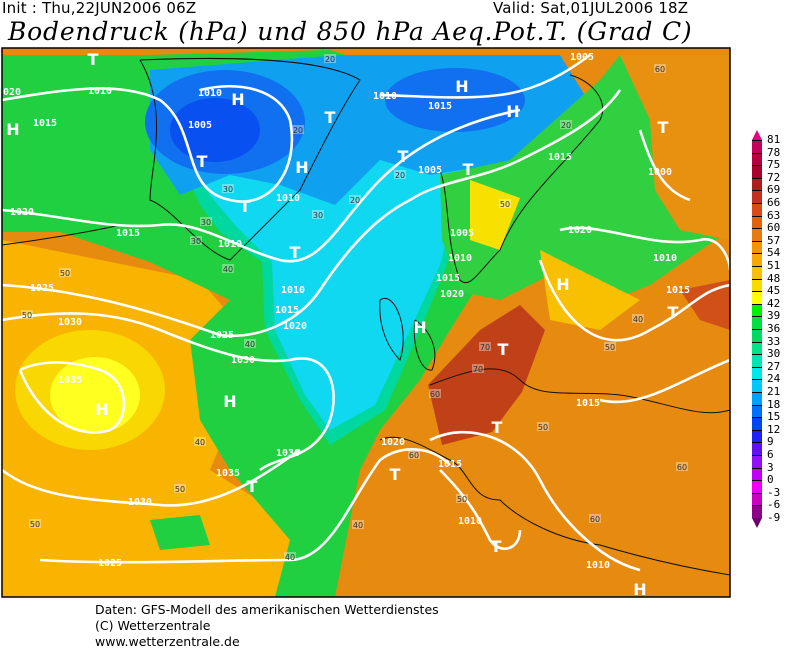 This screenshot has width=785, height=649. What do you see at coordinates (770, 442) in the screenshot?
I see `legend-label: 9` at bounding box center [770, 442].